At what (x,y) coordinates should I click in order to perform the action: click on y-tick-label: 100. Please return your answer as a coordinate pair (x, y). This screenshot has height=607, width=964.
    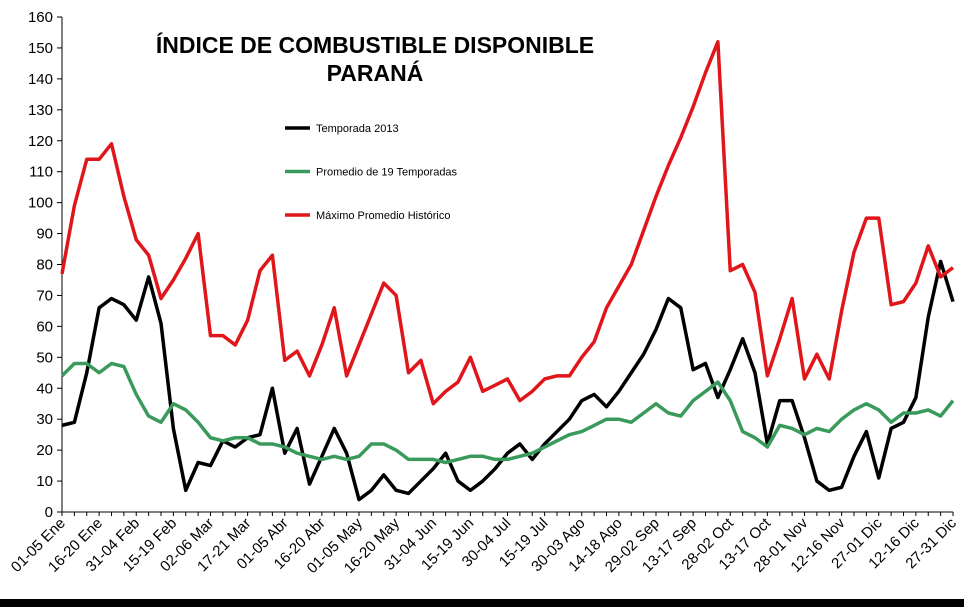
    Looking at the image, I should click on (40, 203).